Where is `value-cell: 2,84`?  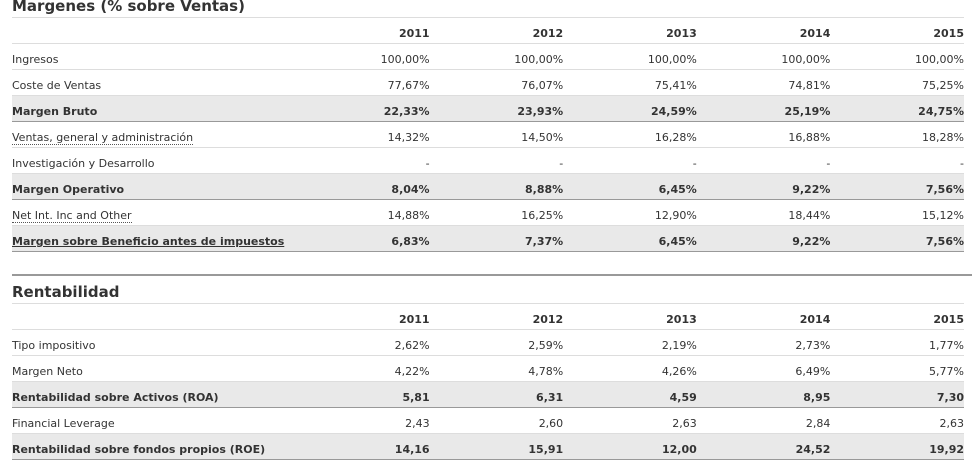 value-cell: 2,84 is located at coordinates (763, 420).